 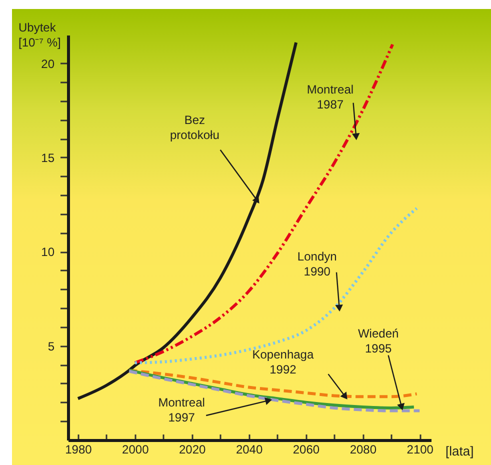 I want to click on x-tick-label: 2080, so click(x=363, y=449).